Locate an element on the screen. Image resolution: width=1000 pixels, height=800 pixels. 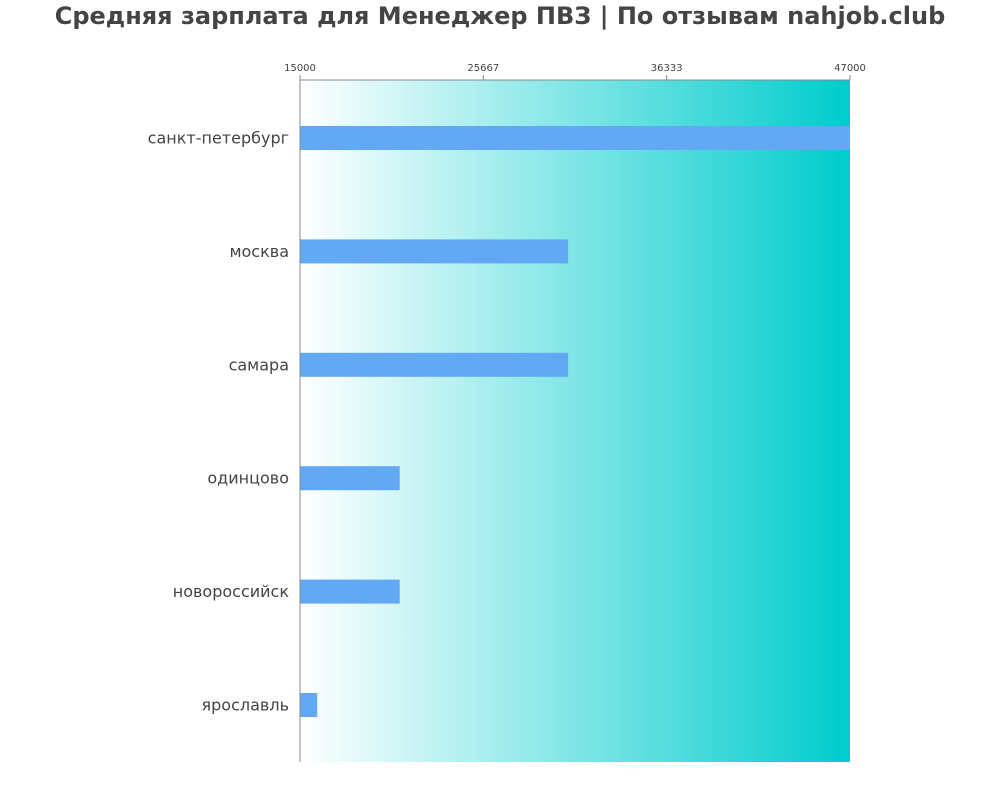
x-tick-label-1: 25667 is located at coordinates (483, 68).